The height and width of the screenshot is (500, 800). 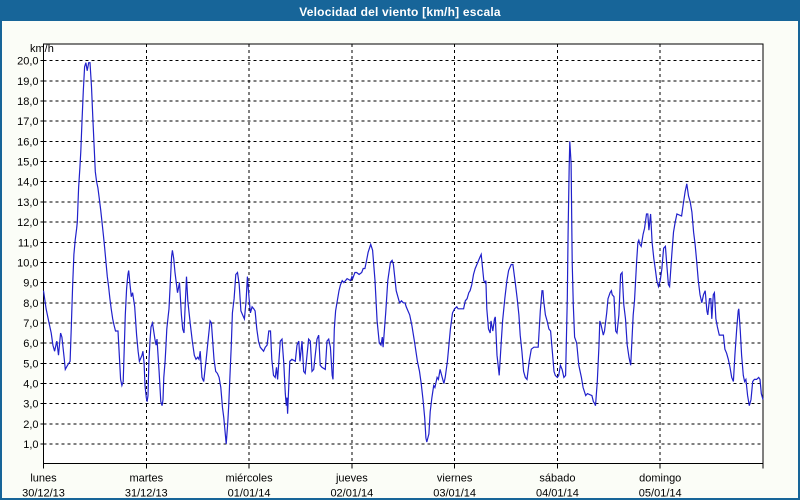 I want to click on y-axis-tick-label: 7,0, so click(x=30, y=324).